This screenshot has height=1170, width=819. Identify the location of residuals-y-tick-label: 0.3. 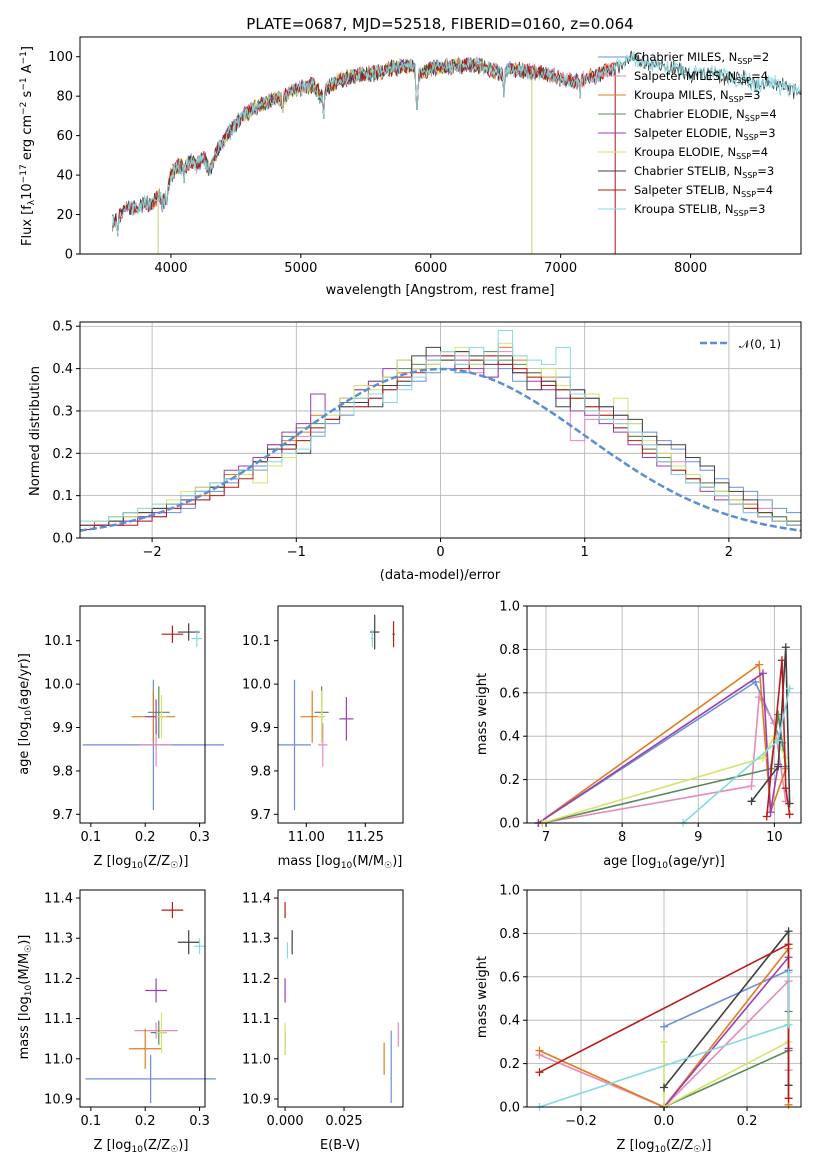
(62, 411).